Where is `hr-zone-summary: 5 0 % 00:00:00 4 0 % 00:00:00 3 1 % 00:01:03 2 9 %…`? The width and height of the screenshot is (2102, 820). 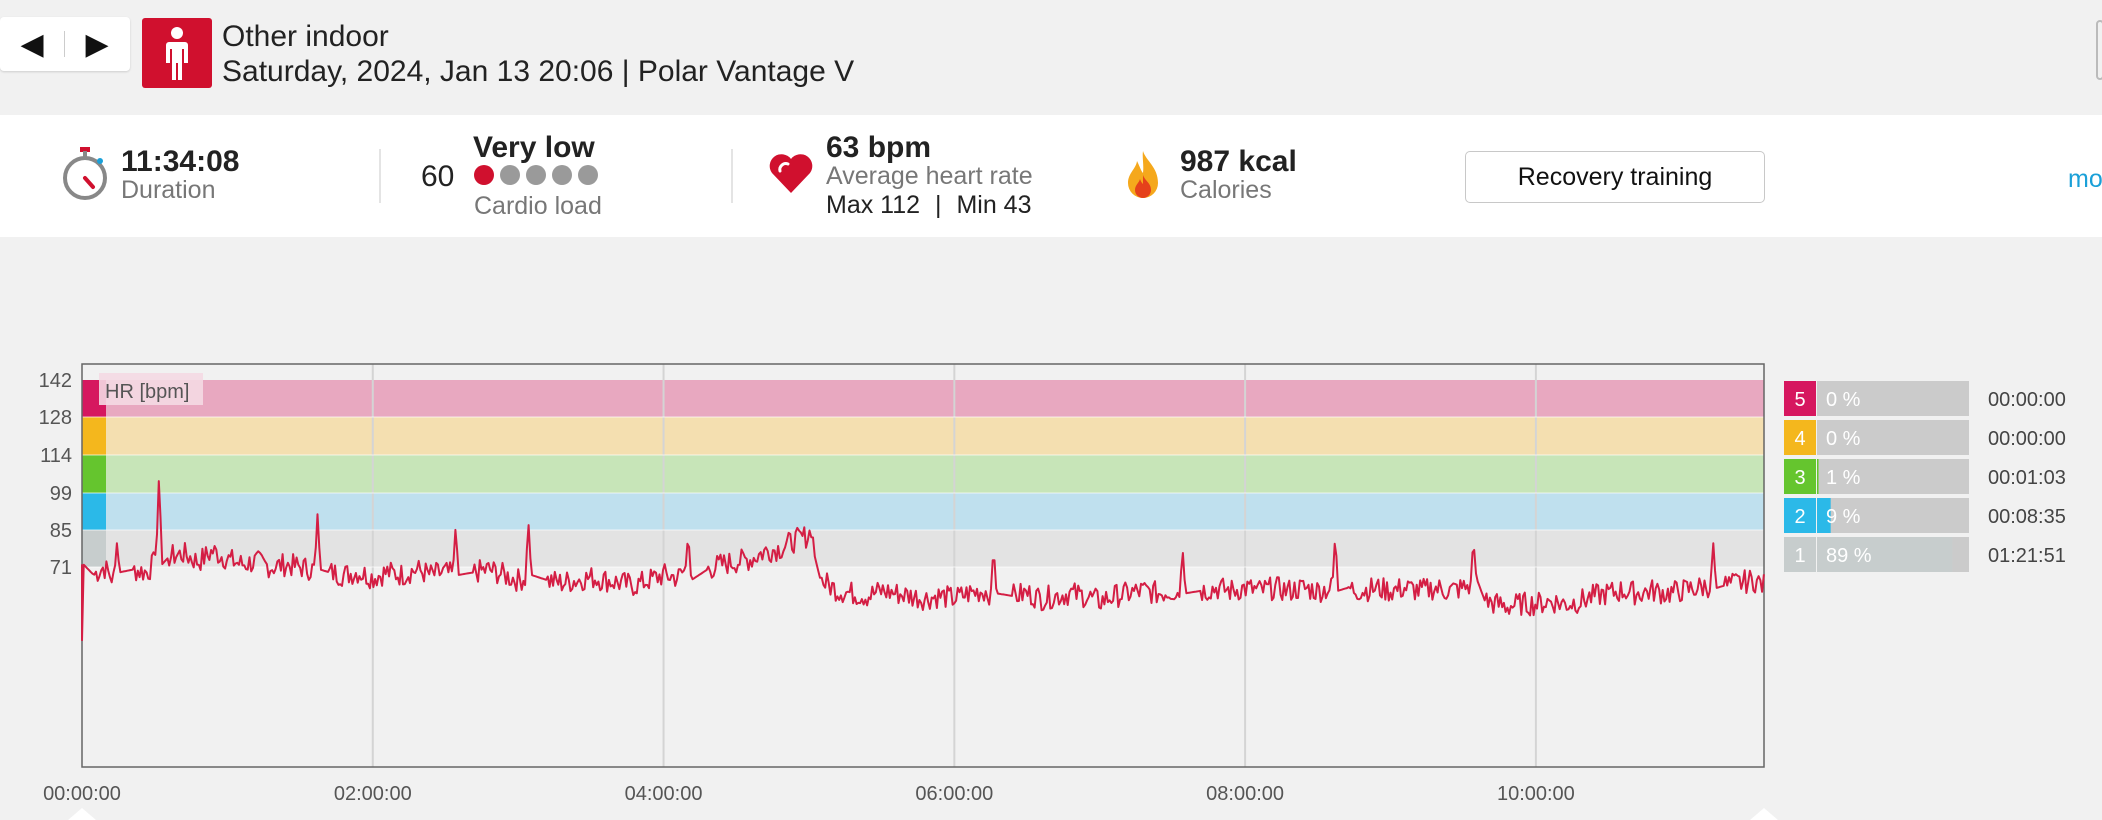
hr-zone-summary: 5 0 % 00:00:00 4 0 % 00:00:00 3 1 % 00:01:03 2 9 %… is located at coordinates (1925, 476).